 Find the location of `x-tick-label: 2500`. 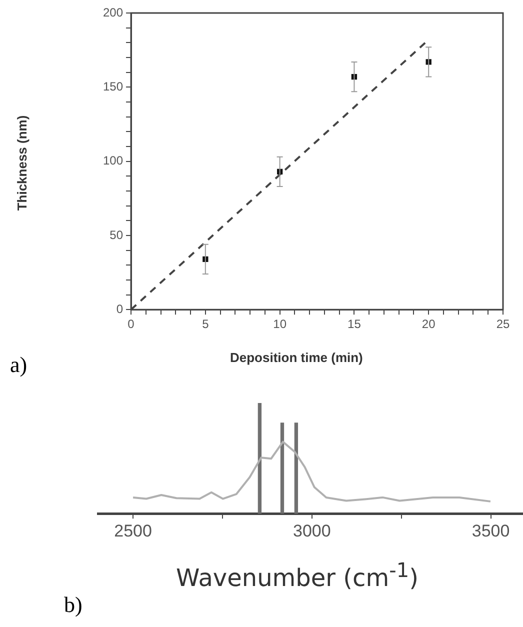

x-tick-label: 2500 is located at coordinates (133, 530).